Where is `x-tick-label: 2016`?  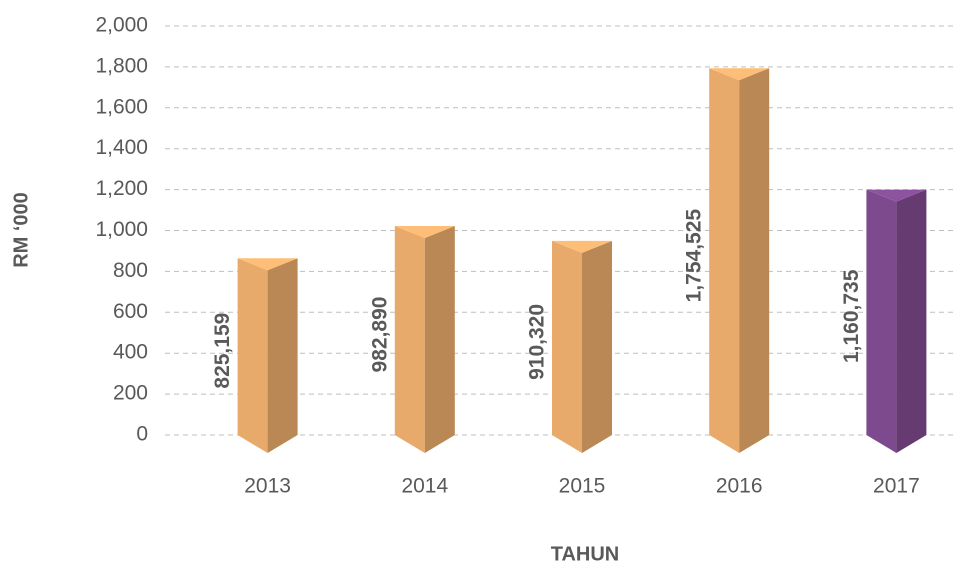
x-tick-label: 2016 is located at coordinates (739, 486).